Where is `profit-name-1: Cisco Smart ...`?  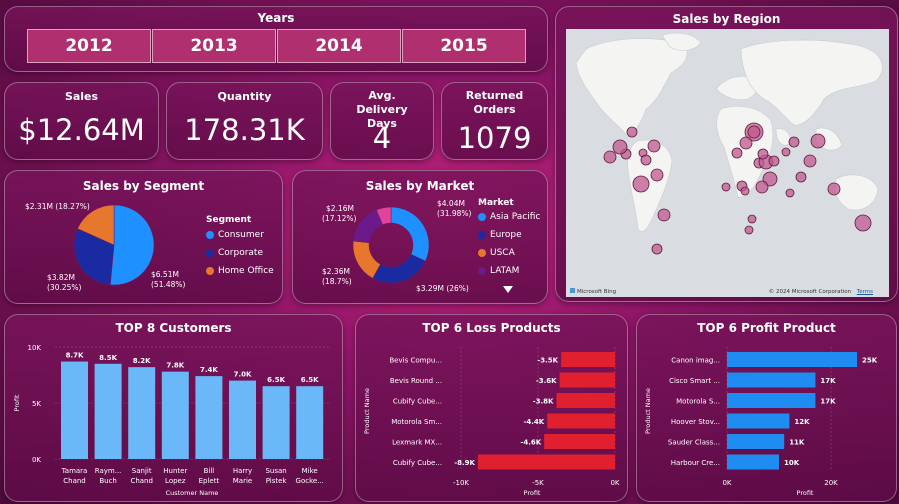
profit-name-1: Cisco Smart ... is located at coordinates (694, 381).